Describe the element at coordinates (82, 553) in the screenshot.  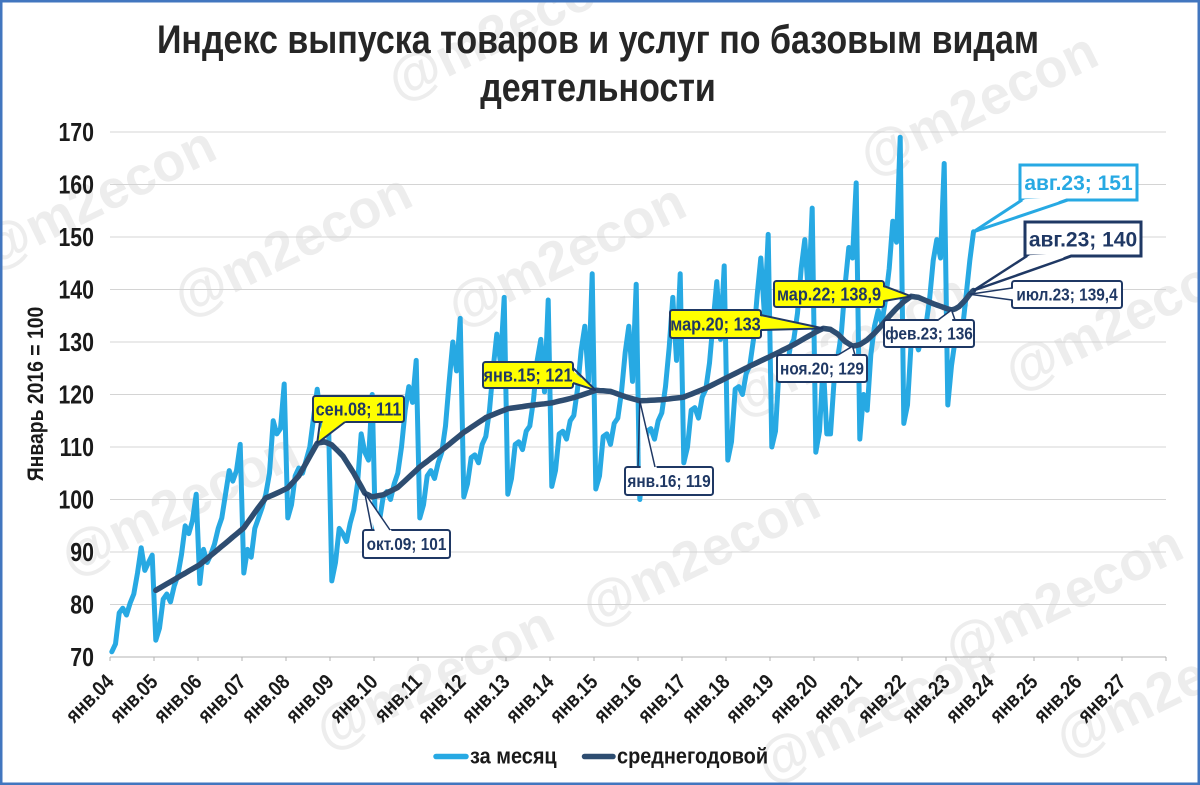
I see `svg-text: 90` at that location.